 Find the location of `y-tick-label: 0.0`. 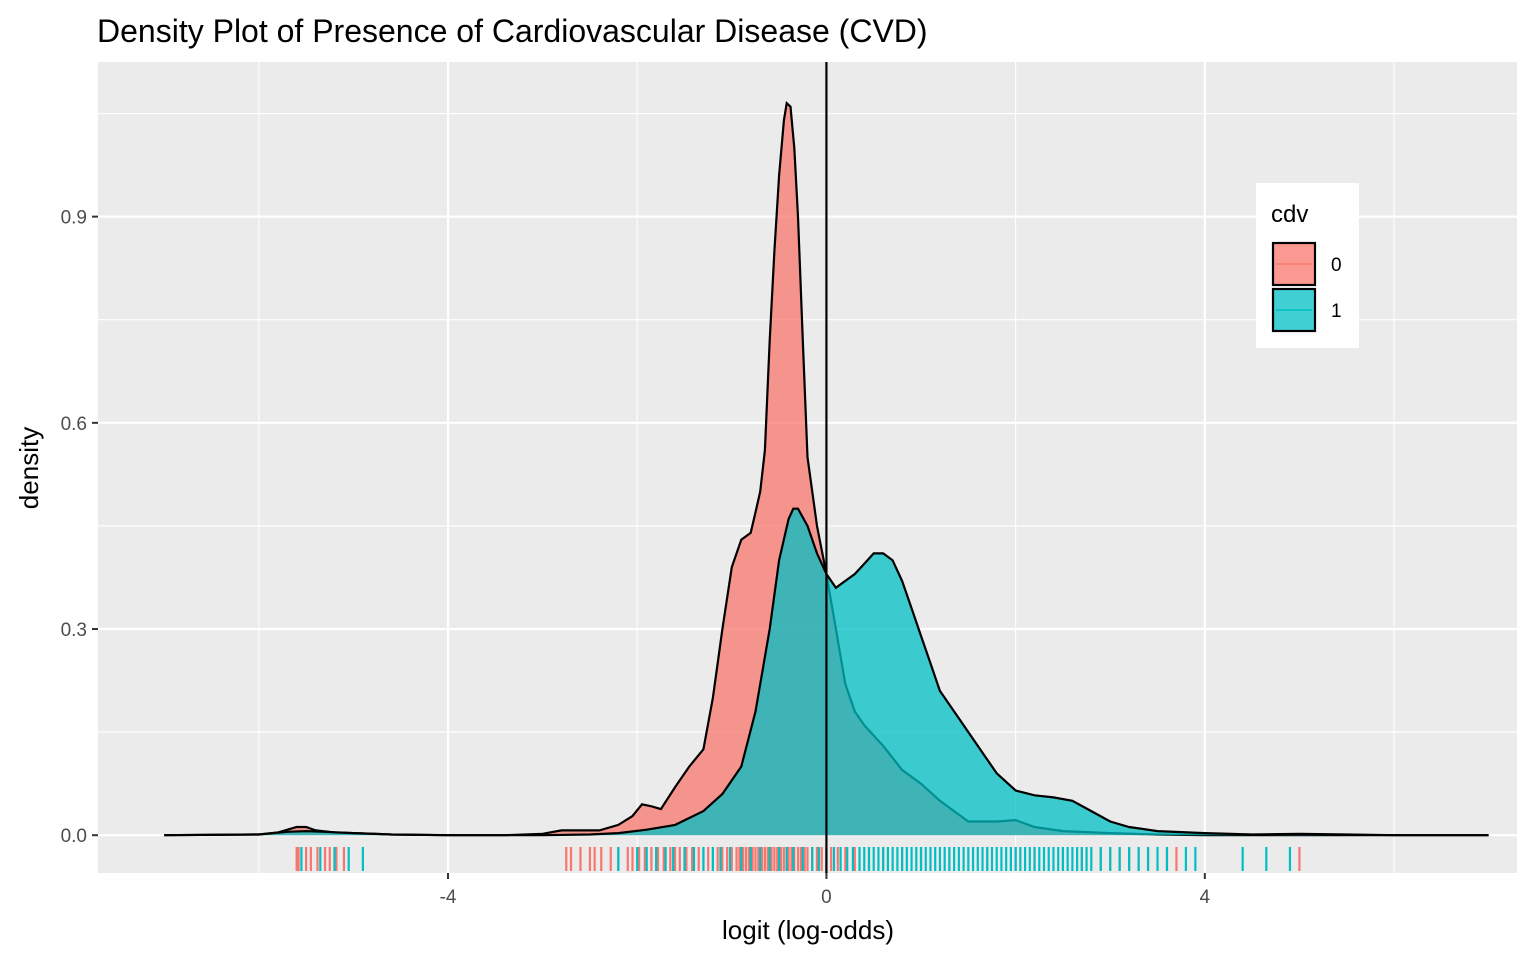

y-tick-label: 0.0 is located at coordinates (74, 836).